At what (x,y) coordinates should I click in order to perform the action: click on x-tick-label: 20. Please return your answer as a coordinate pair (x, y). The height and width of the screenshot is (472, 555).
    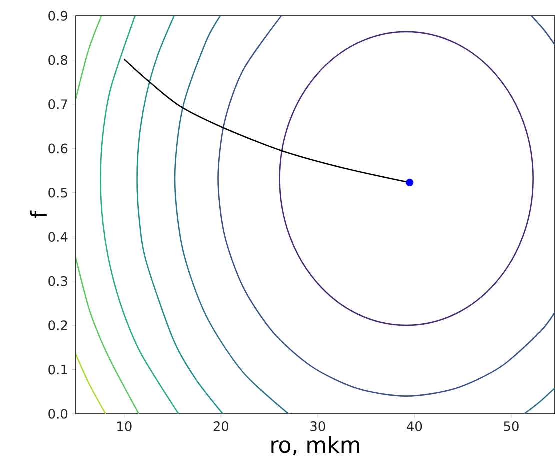
    Looking at the image, I should click on (221, 427).